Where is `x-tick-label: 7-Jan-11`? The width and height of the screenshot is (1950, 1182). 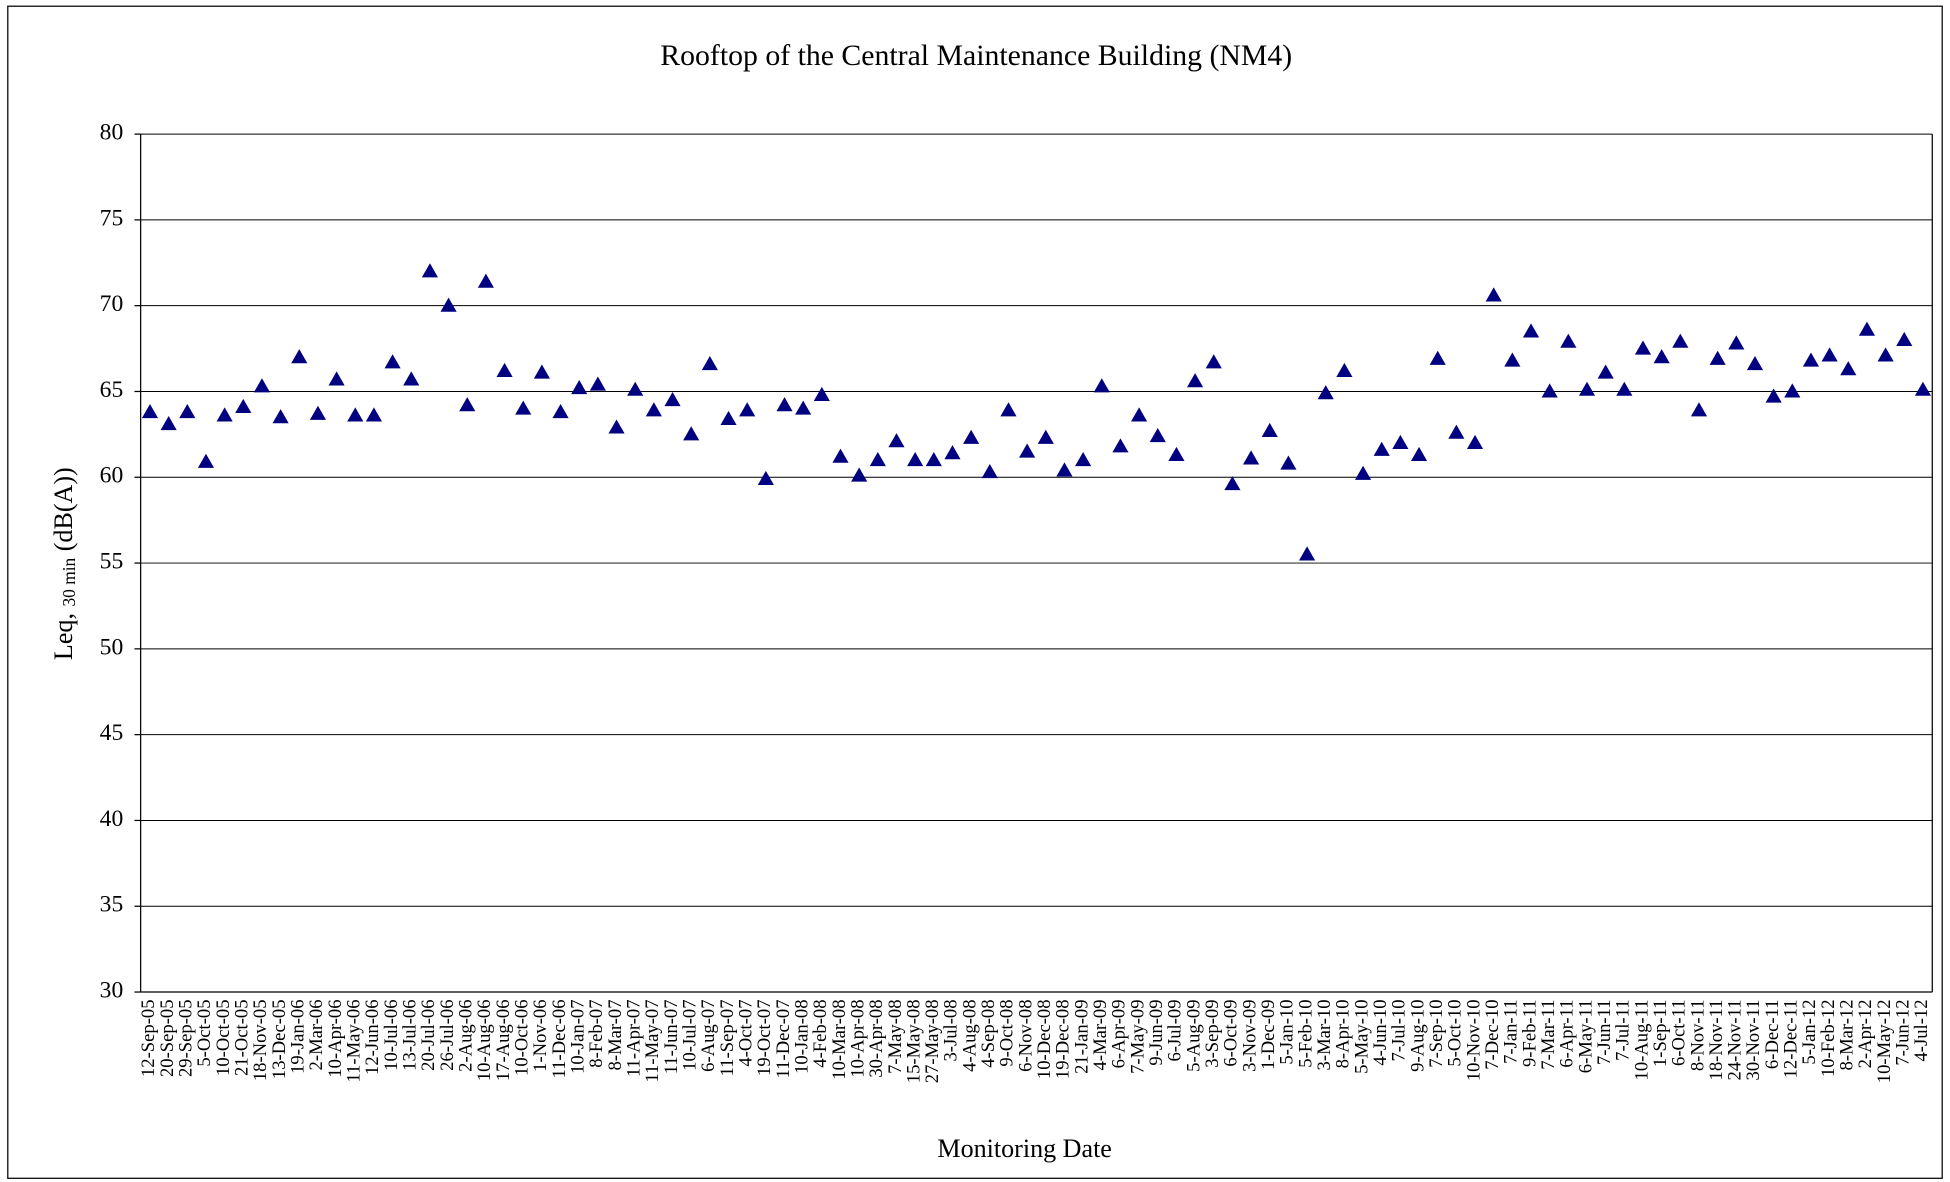 x-tick-label: 7-Jan-11 is located at coordinates (1511, 1031).